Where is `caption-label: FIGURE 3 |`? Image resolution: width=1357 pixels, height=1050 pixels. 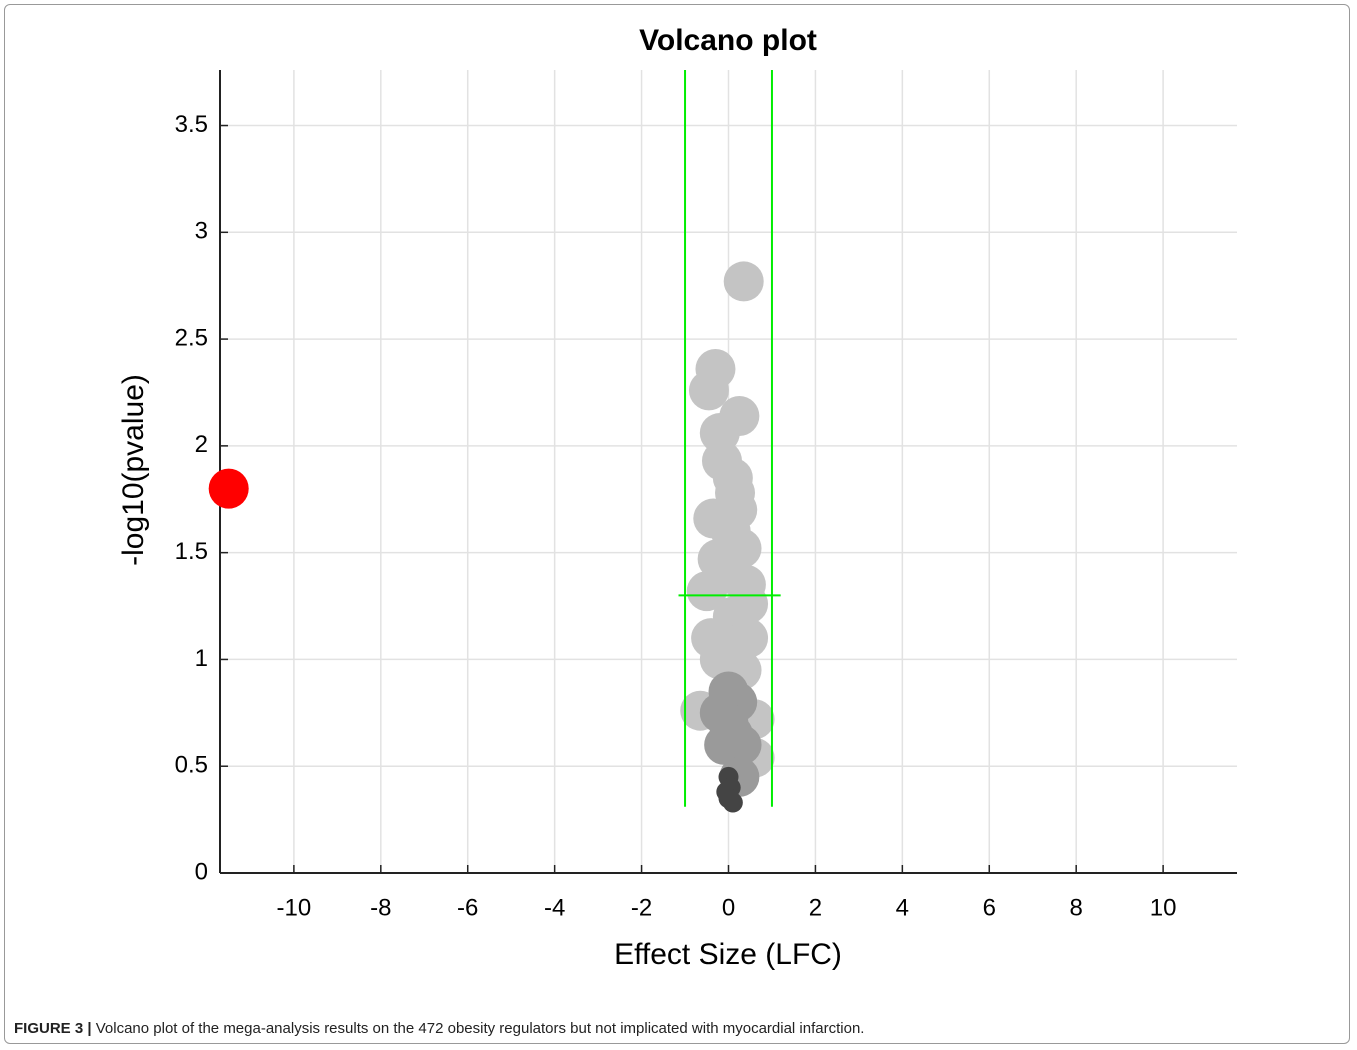 caption-label: FIGURE 3 | is located at coordinates (53, 1028).